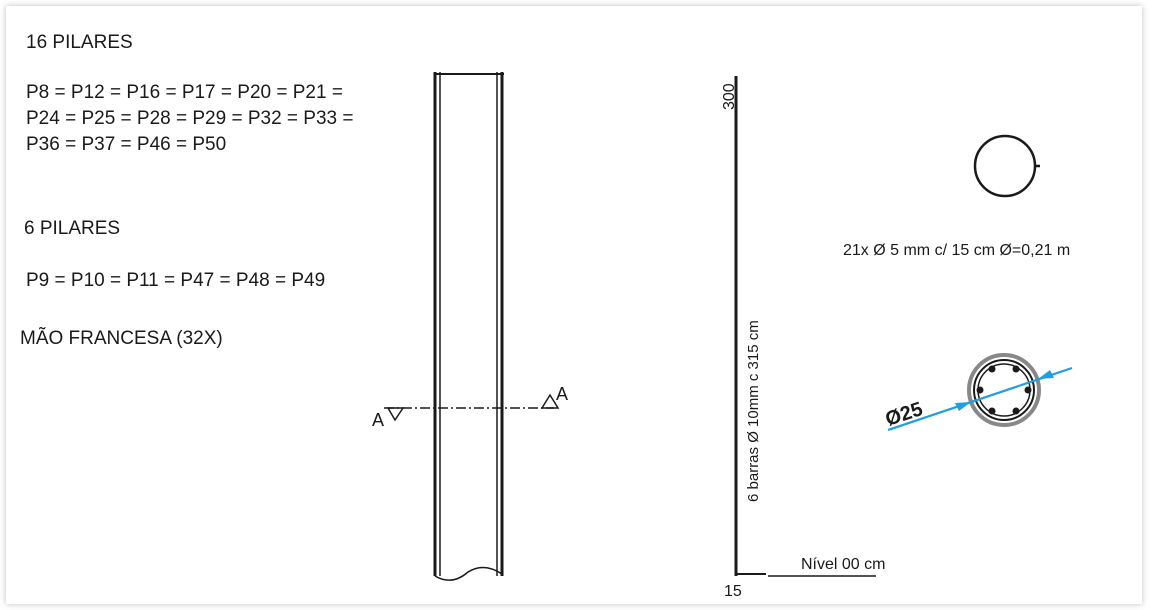 This screenshot has height=610, width=1152. What do you see at coordinates (843, 564) in the screenshot?
I see `level-label: Nível 00 cm` at bounding box center [843, 564].